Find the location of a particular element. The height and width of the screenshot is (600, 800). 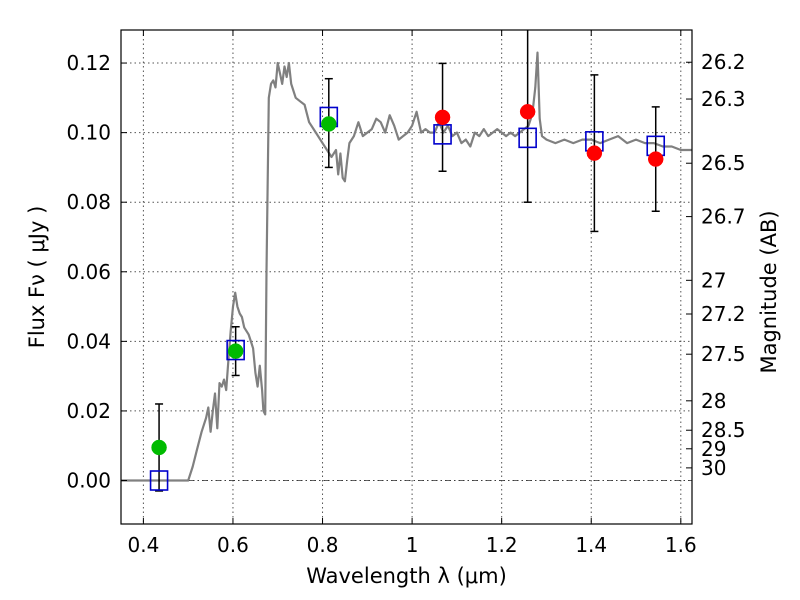

x-tick-label: 1 is located at coordinates (412, 545).